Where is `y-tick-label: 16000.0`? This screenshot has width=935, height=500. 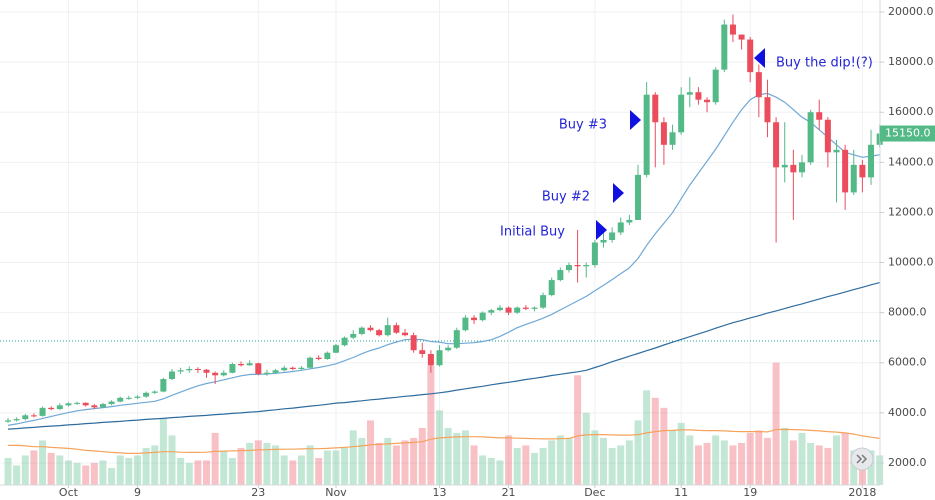
y-tick-label: 16000.0 is located at coordinates (911, 111).